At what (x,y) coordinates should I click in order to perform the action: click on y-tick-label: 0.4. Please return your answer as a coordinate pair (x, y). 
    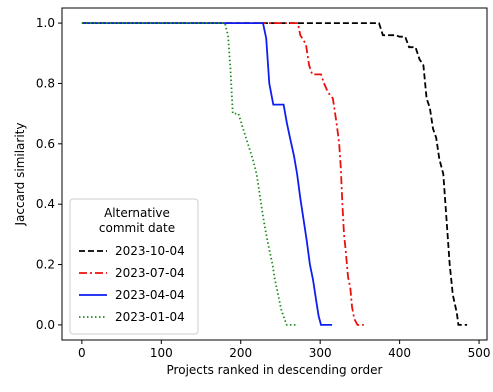
    Looking at the image, I should click on (45, 204).